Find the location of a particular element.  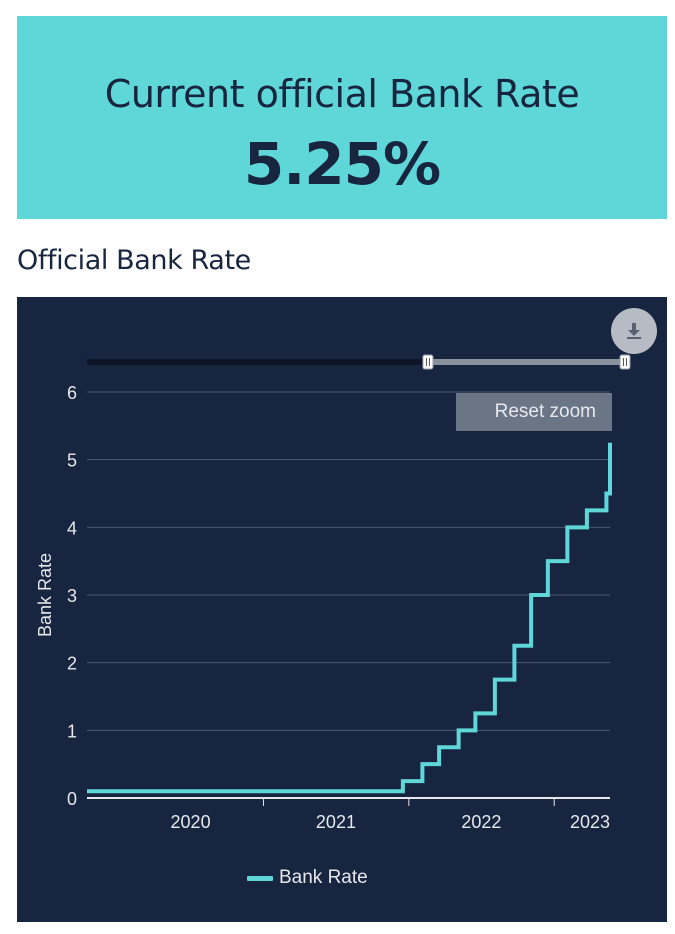

navigator-handle-right is located at coordinates (625, 362).